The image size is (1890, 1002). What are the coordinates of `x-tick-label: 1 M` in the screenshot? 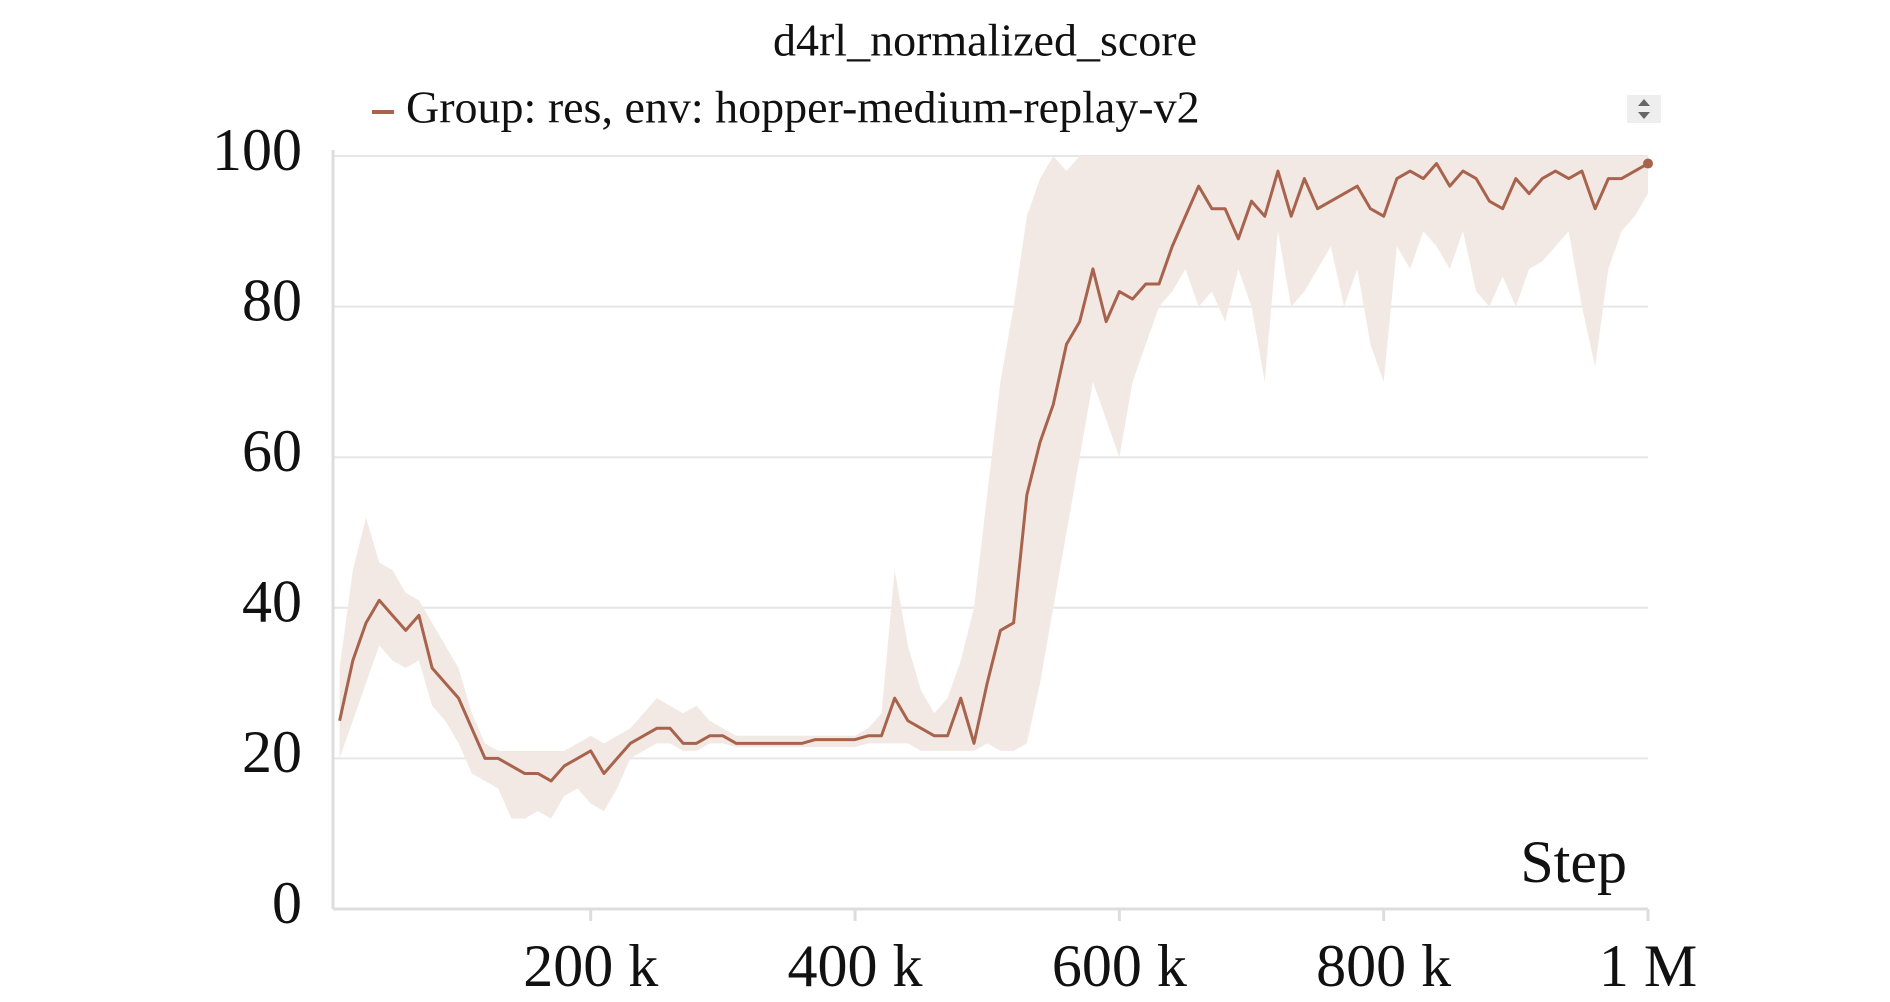 It's located at (1648, 966).